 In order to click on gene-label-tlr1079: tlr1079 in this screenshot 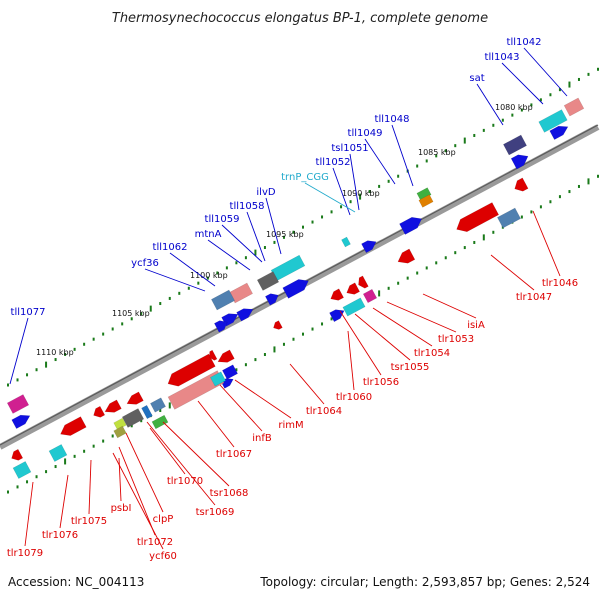, I will do `click(25, 553)`.